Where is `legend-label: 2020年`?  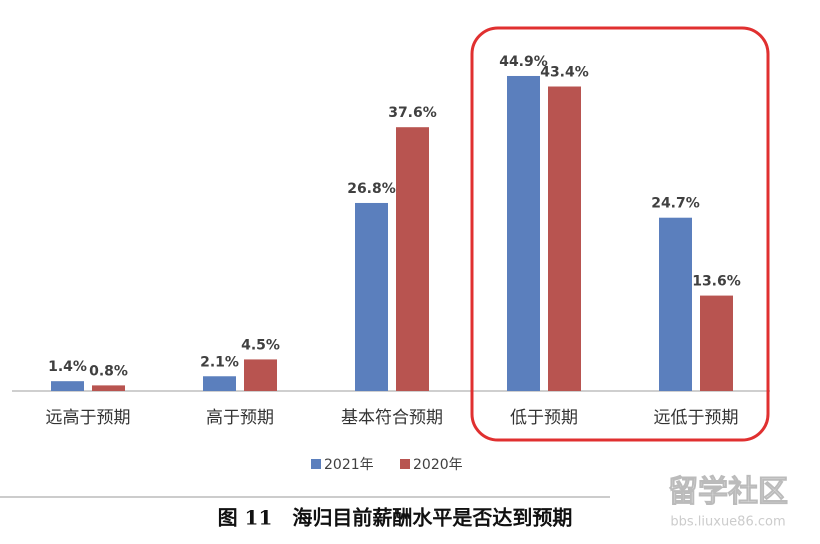 legend-label: 2020年 is located at coordinates (438, 465).